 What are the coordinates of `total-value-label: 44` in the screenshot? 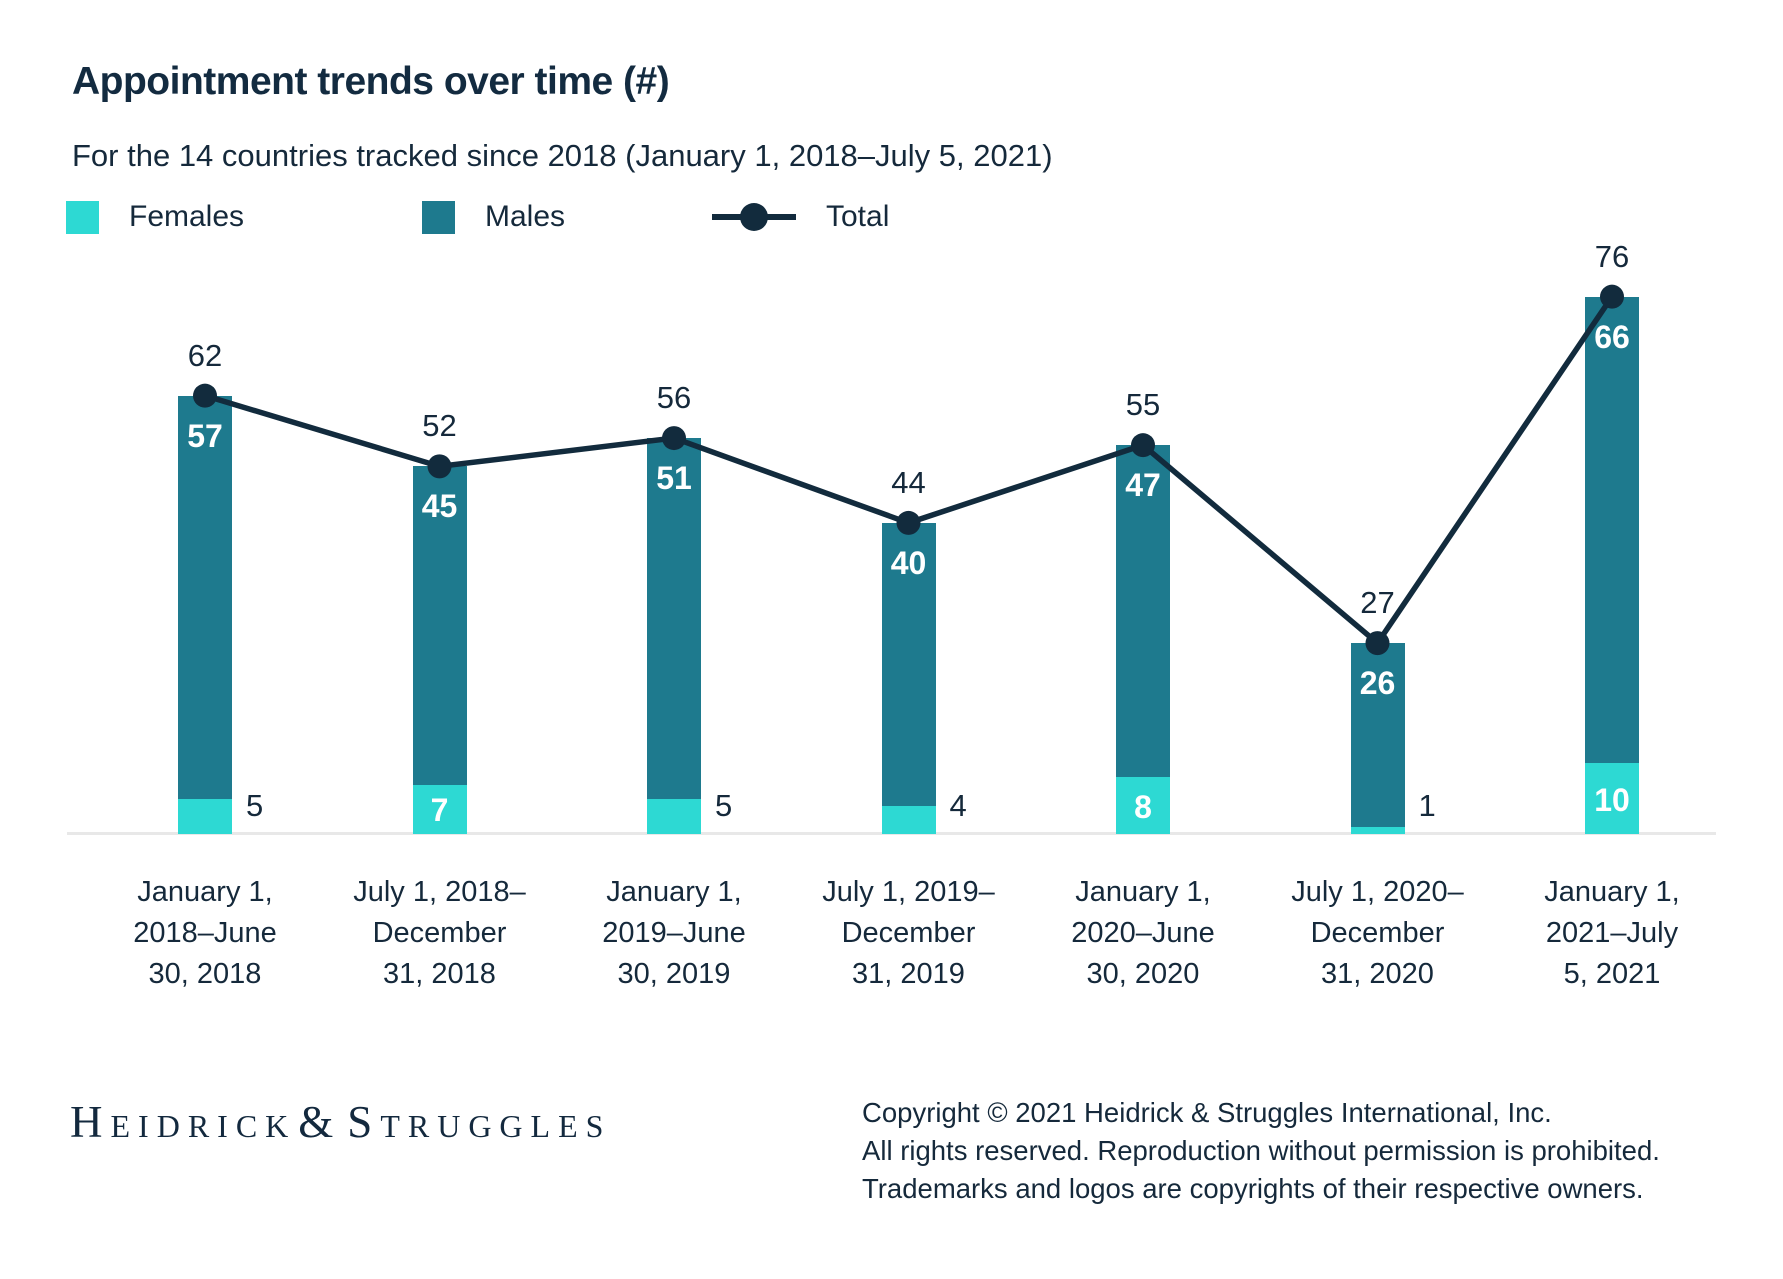 It's located at (908, 482).